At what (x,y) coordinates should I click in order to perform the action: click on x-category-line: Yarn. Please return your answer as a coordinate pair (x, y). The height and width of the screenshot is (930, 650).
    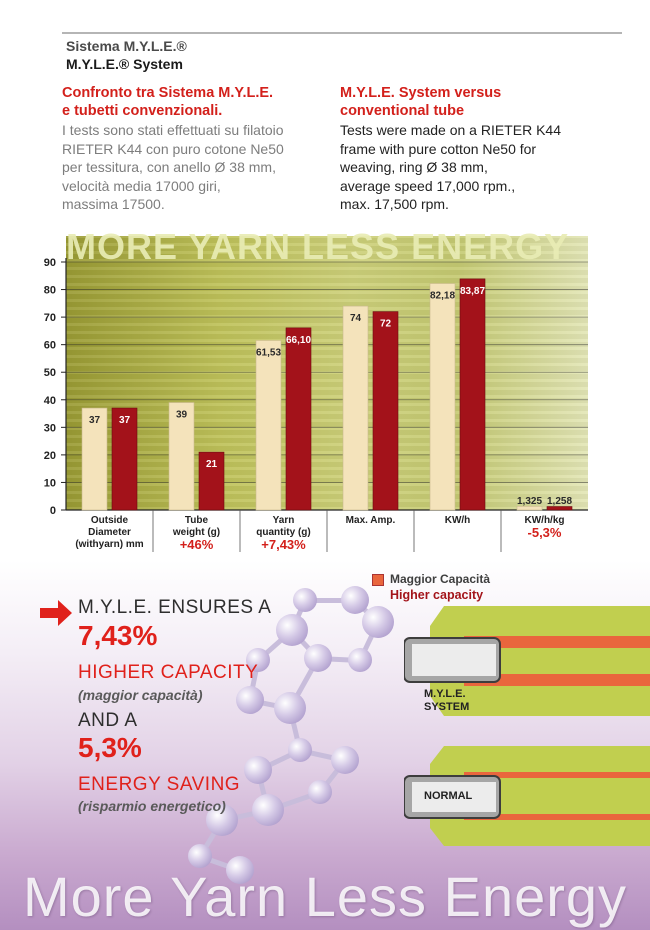
    Looking at the image, I should click on (284, 520).